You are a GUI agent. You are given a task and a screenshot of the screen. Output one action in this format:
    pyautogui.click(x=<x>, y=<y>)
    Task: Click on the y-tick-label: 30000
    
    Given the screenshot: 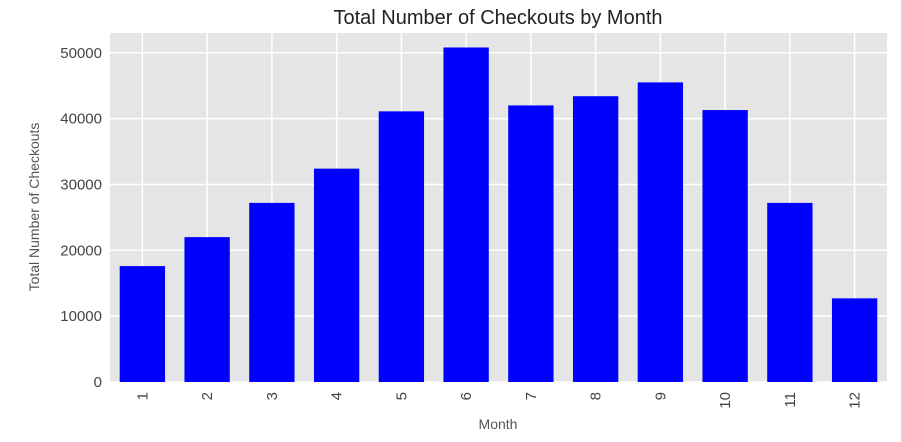 What is the action you would take?
    pyautogui.click(x=81, y=184)
    